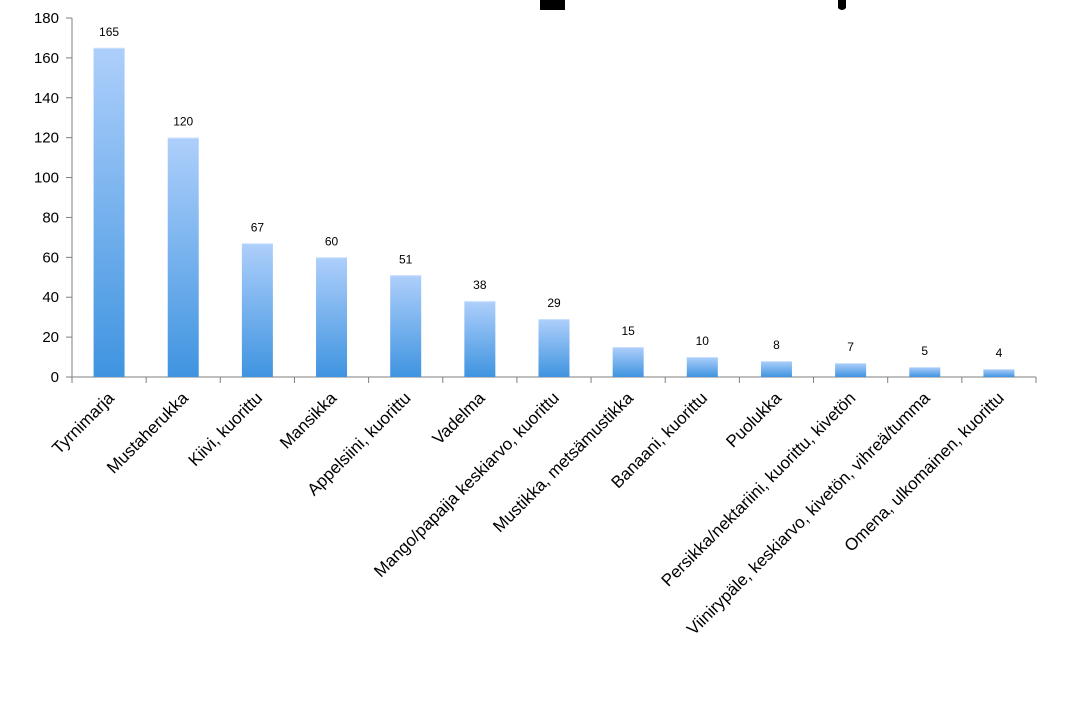  Describe the element at coordinates (46, 18) in the screenshot. I see `y-tick-label: 180` at that location.